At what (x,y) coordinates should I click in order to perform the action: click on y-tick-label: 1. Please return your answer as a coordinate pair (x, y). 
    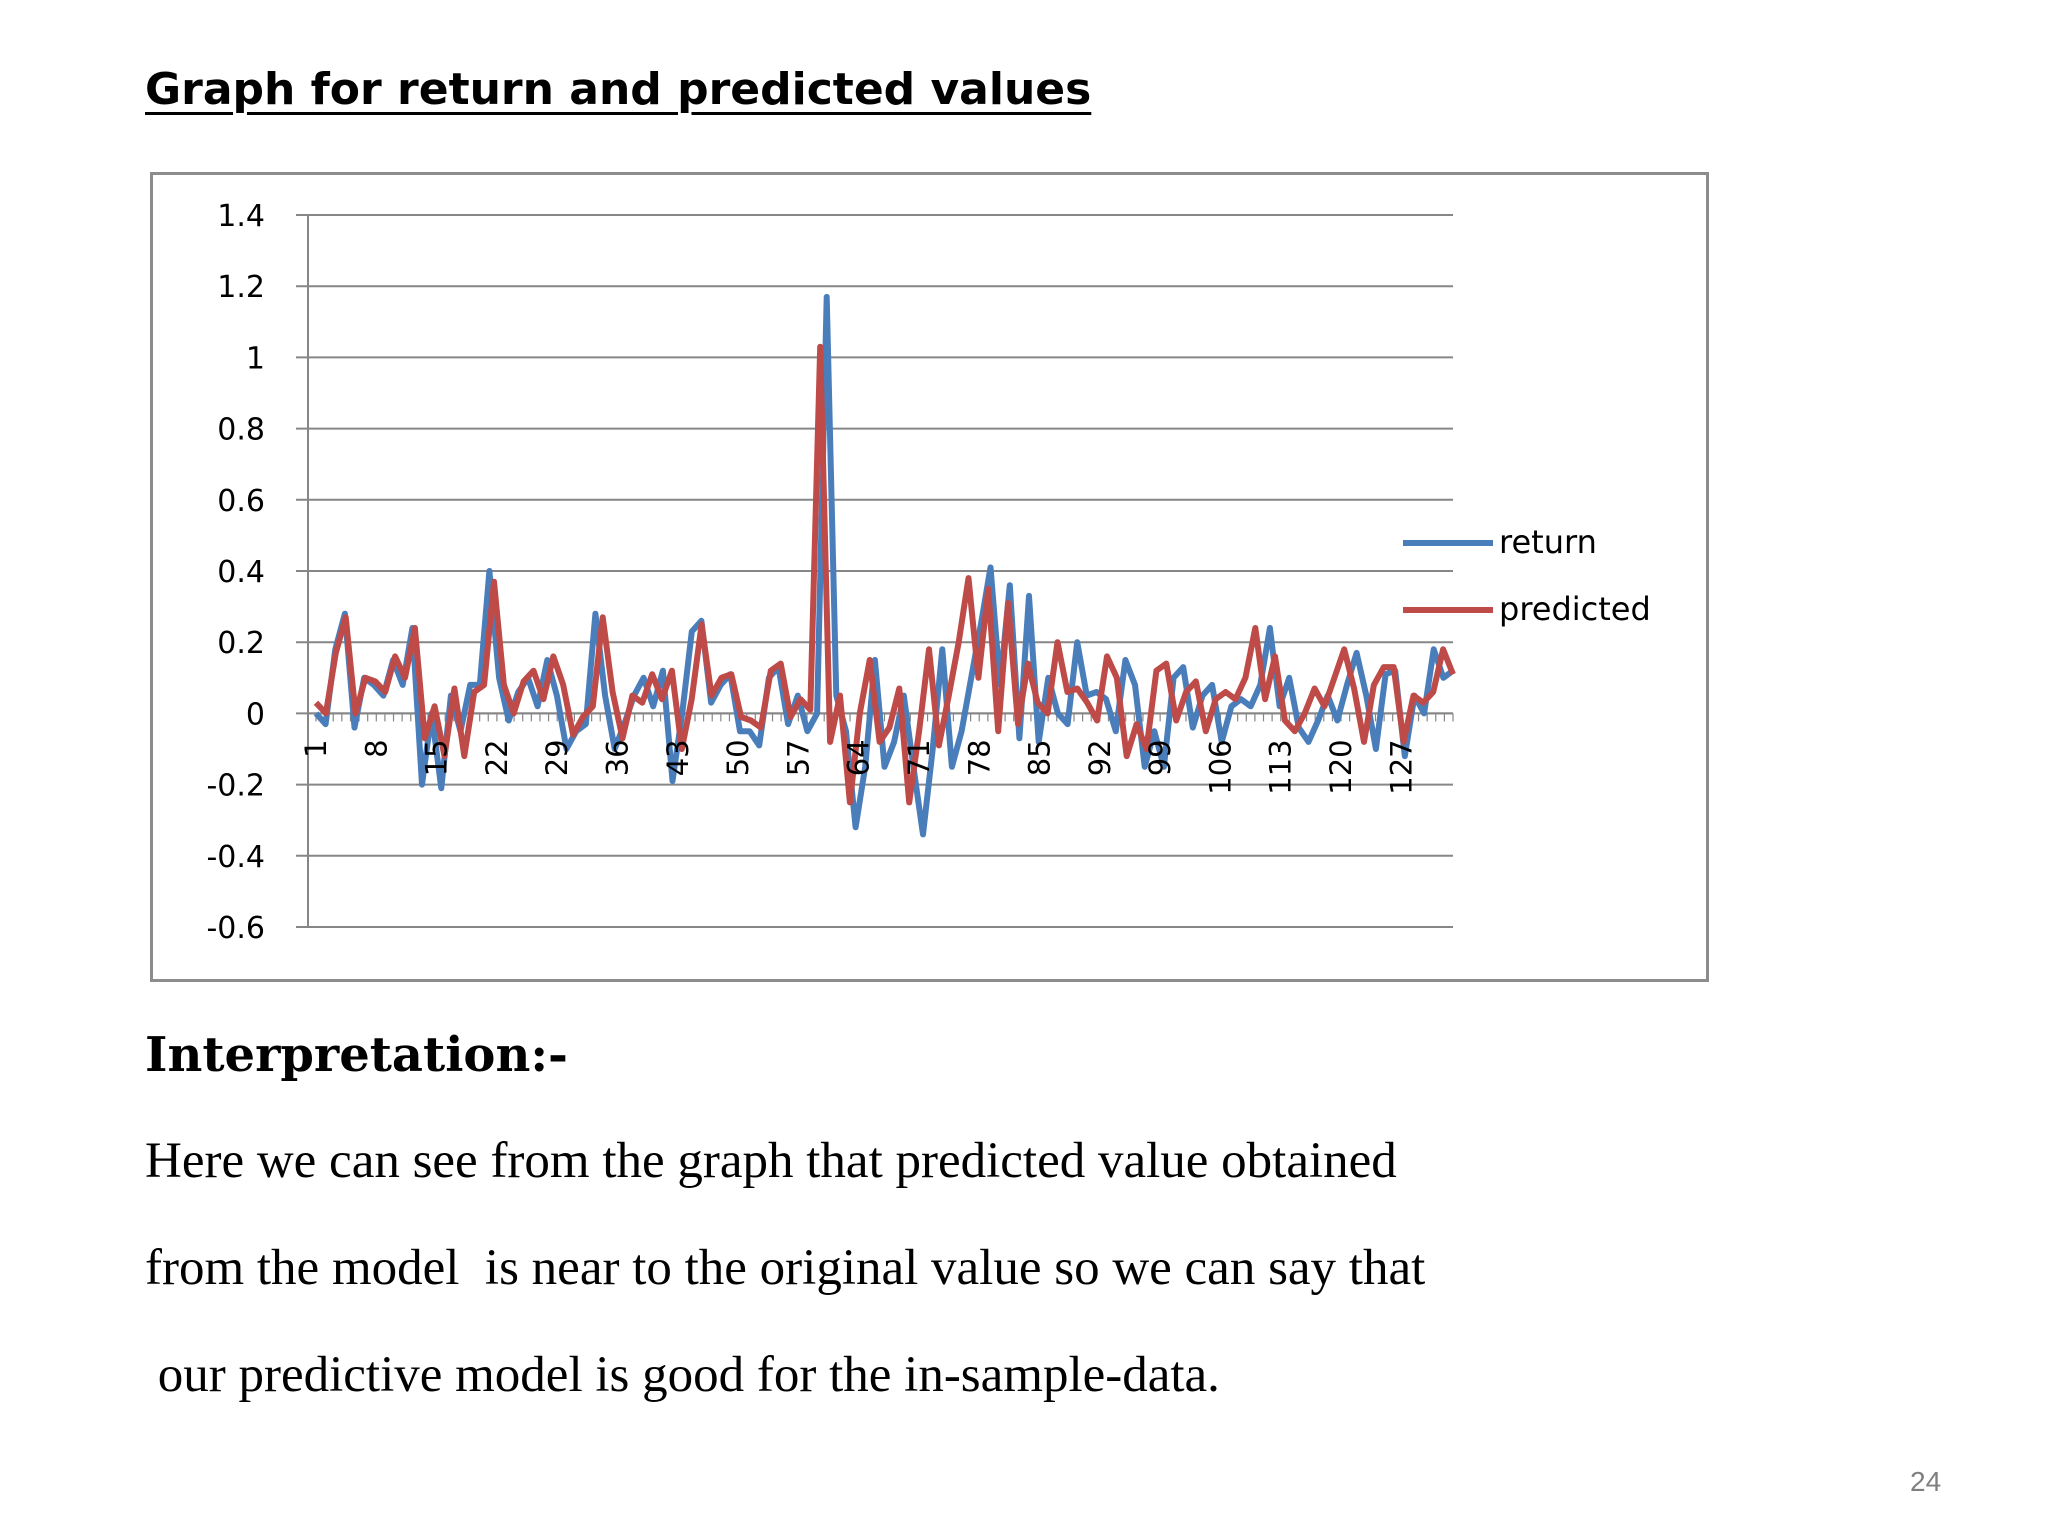
    Looking at the image, I should click on (255, 358).